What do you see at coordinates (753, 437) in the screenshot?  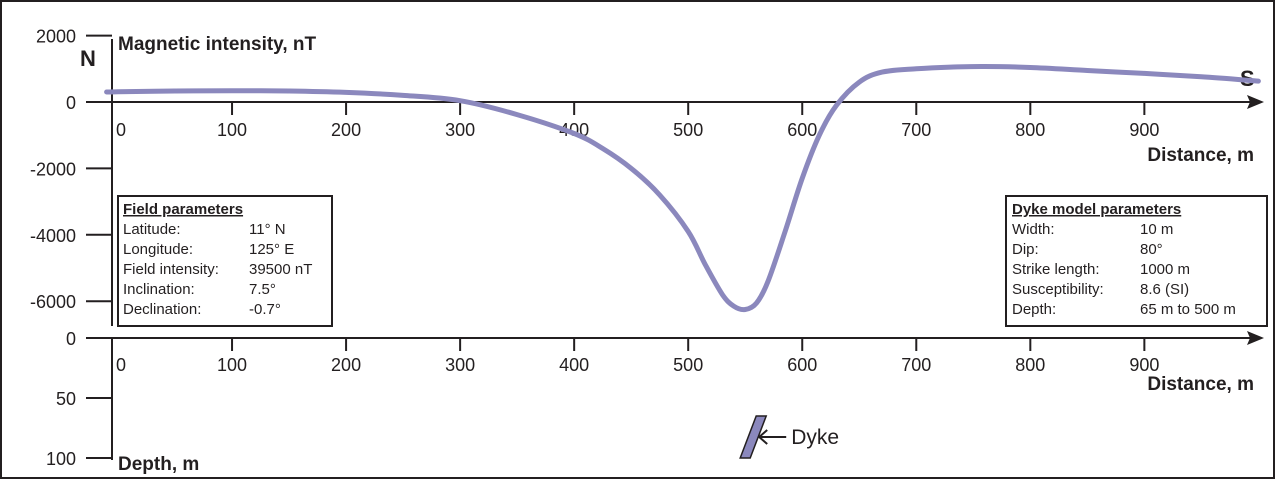 I see `dyke-body` at bounding box center [753, 437].